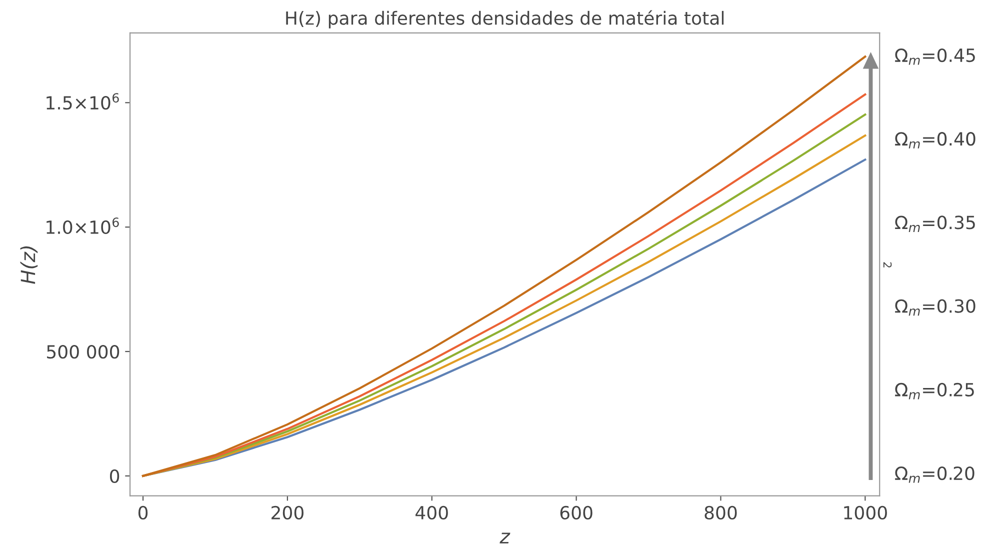  Describe the element at coordinates (82, 226) in the screenshot. I see `y-tick-label: 1.0×10$^{6}$` at that location.